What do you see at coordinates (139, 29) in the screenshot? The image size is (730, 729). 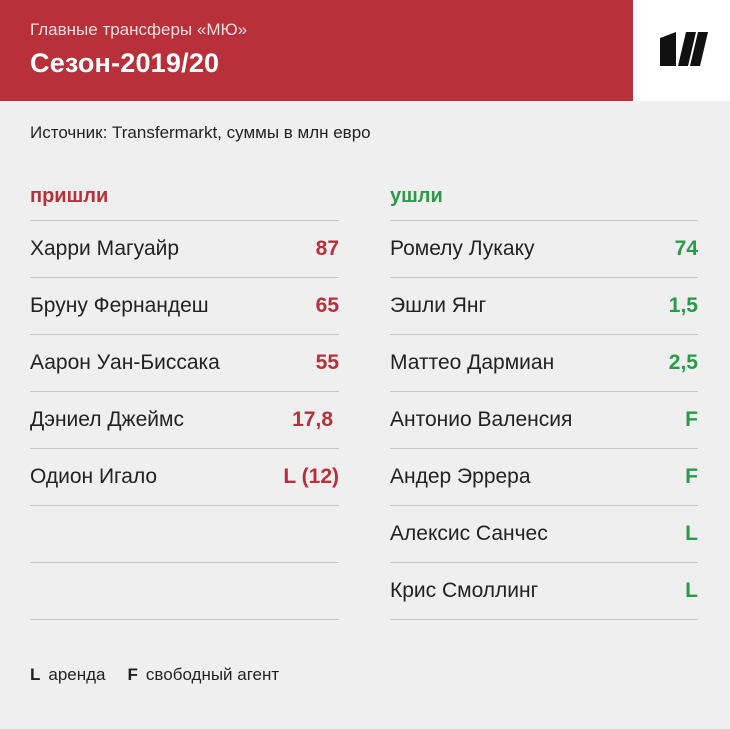 I see `header-kicker: Главные трансферы «МЮ»` at bounding box center [139, 29].